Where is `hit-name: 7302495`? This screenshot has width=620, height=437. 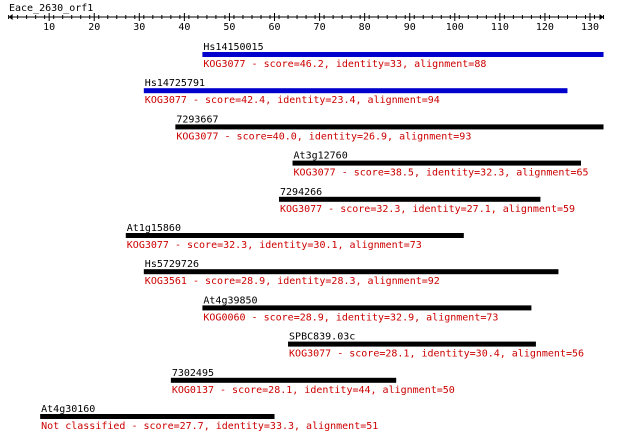 hit-name: 7302495 is located at coordinates (193, 373).